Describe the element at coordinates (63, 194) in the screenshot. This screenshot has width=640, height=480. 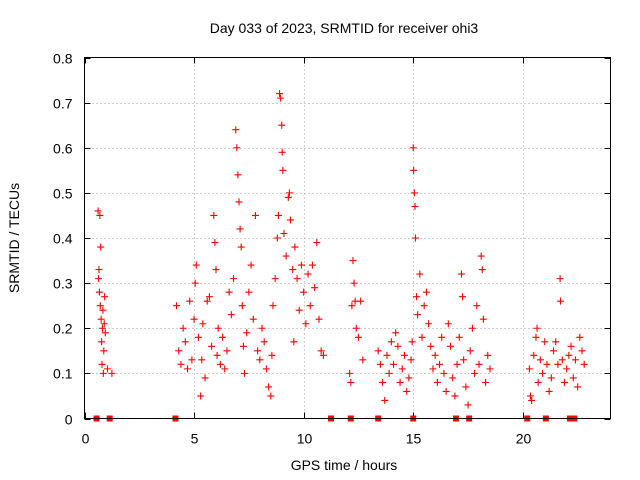
I see `y-tick-label: 0.5` at that location.